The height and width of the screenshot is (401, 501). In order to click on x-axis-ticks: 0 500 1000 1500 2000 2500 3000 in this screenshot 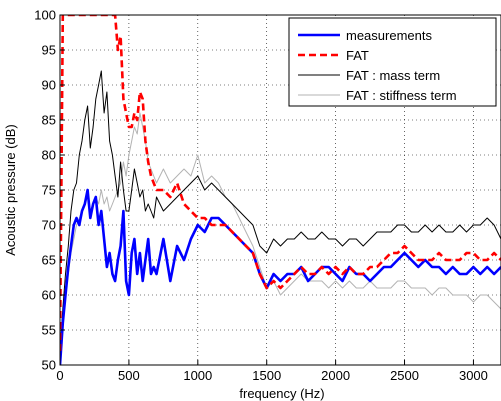, I will do `click(272, 371)`.